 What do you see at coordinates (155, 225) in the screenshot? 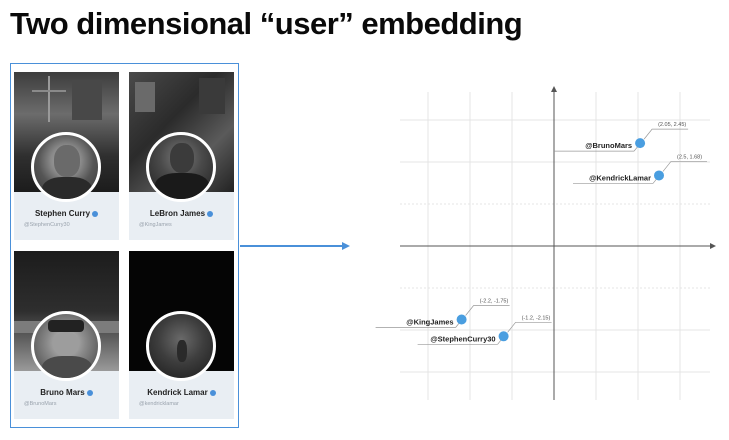
I see `card-handle: @KingJames` at bounding box center [155, 225].